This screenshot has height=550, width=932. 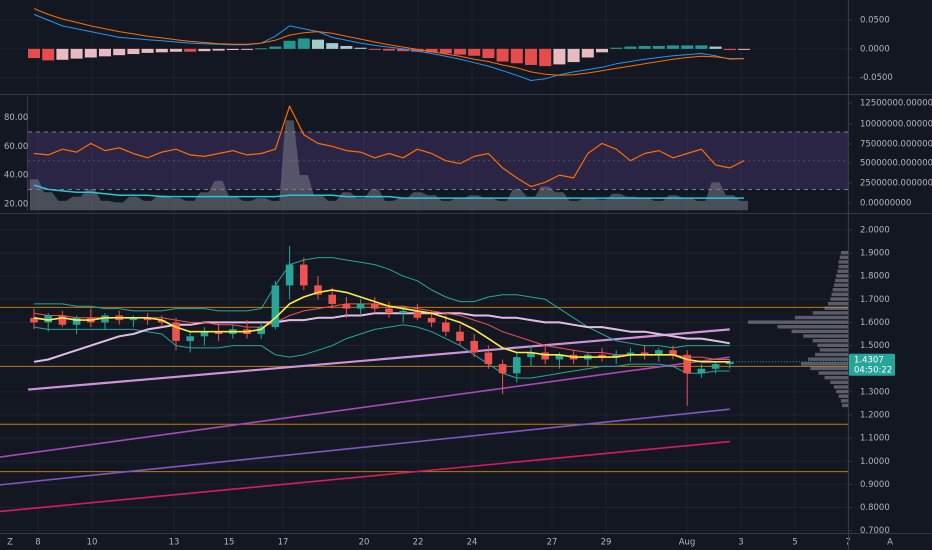 What do you see at coordinates (875, 230) in the screenshot?
I see `price-axis-label: 2.0000` at bounding box center [875, 230].